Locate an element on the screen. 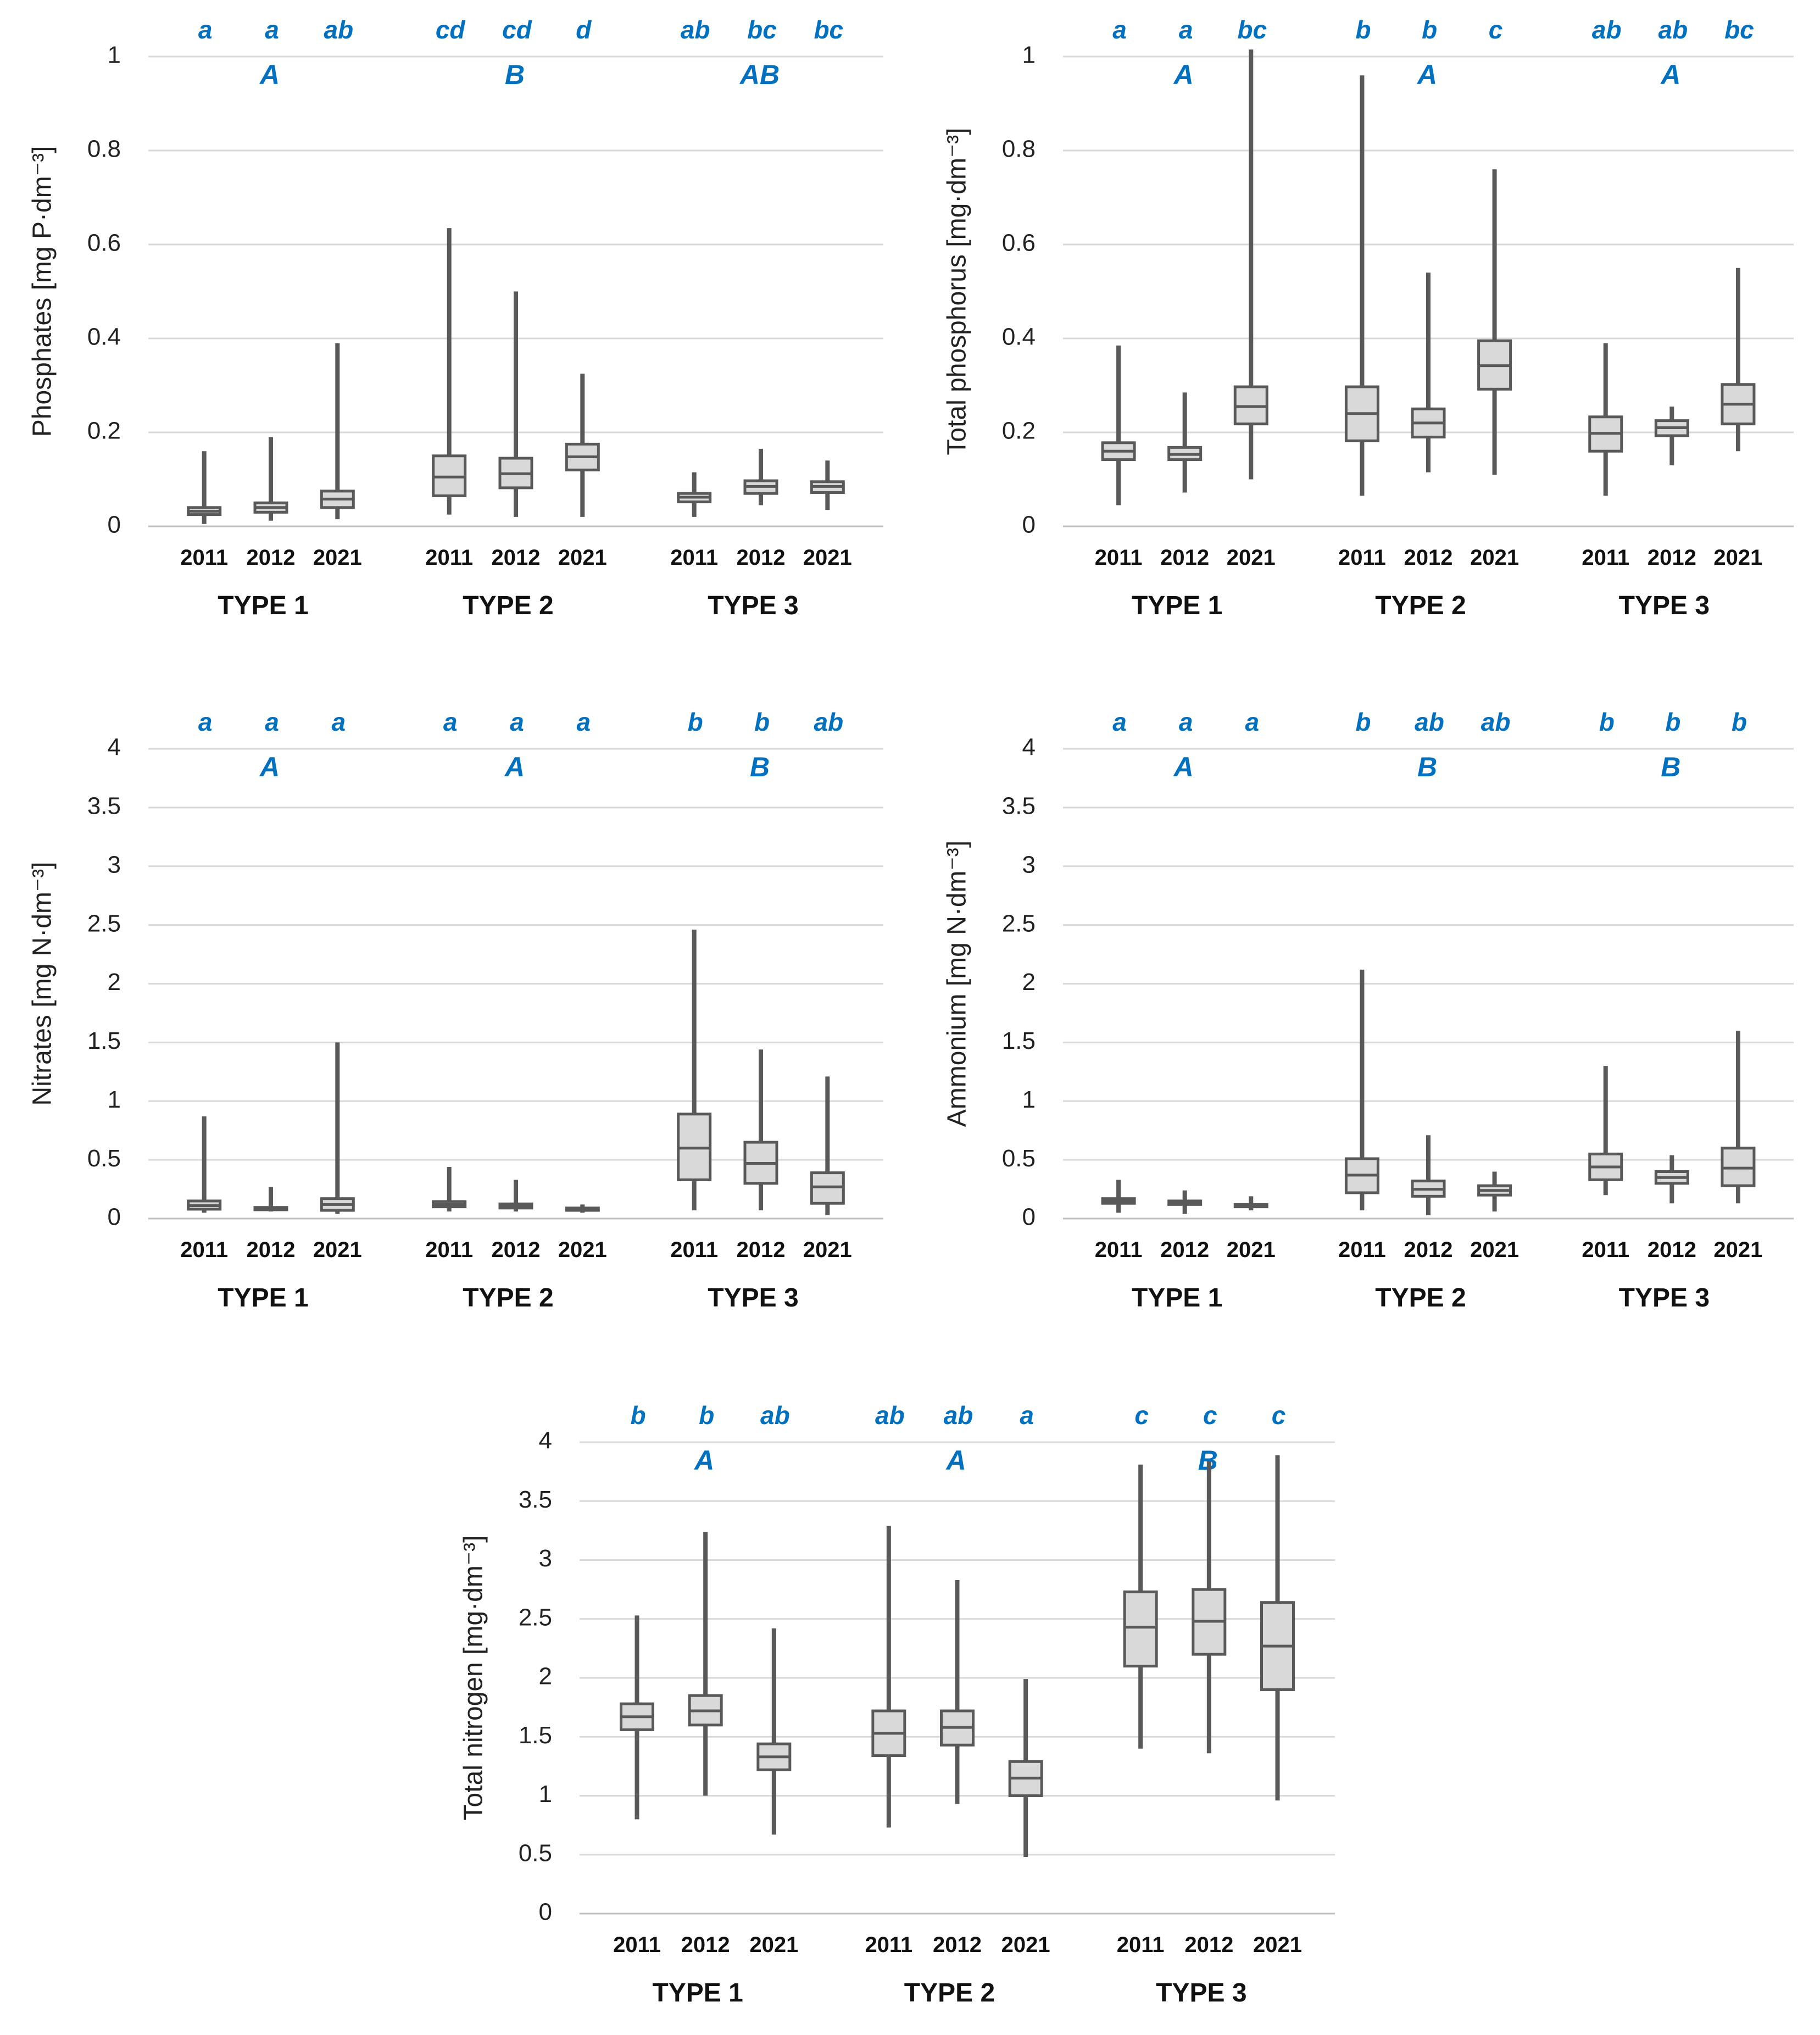 This screenshot has width=1820, height=2035. y-tick-label: 3 is located at coordinates (1029, 864).